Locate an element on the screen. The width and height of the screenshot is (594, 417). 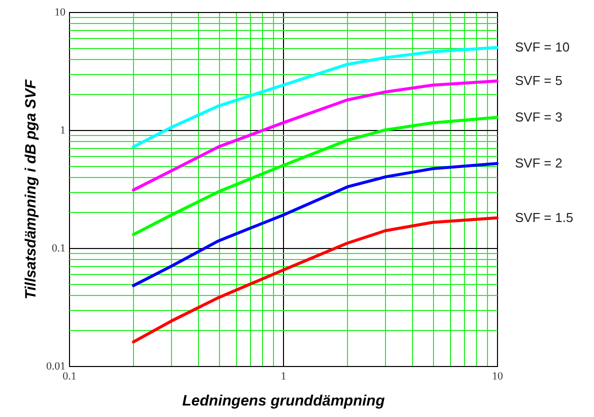
series-label: SVF = 10 is located at coordinates (542, 47).